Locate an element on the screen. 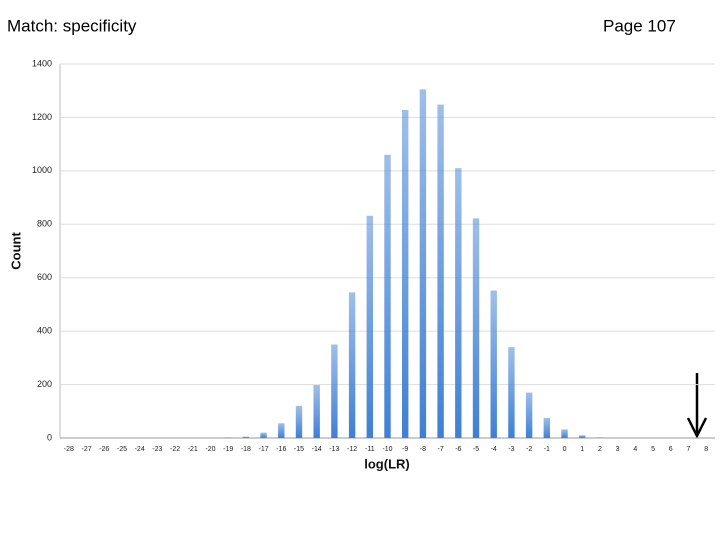 The width and height of the screenshot is (720, 540). x-tick-label: 7 is located at coordinates (688, 449).